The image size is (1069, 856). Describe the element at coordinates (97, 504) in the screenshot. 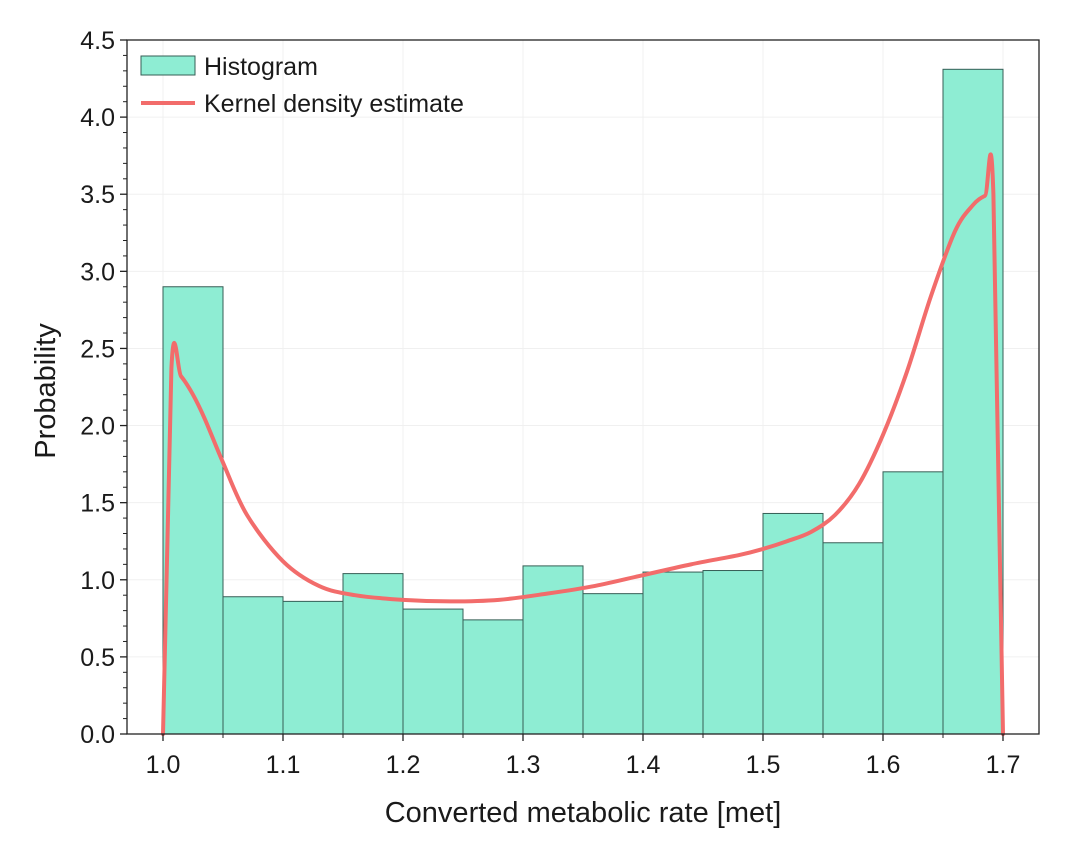

I see `y-tick-label: 1.5` at that location.